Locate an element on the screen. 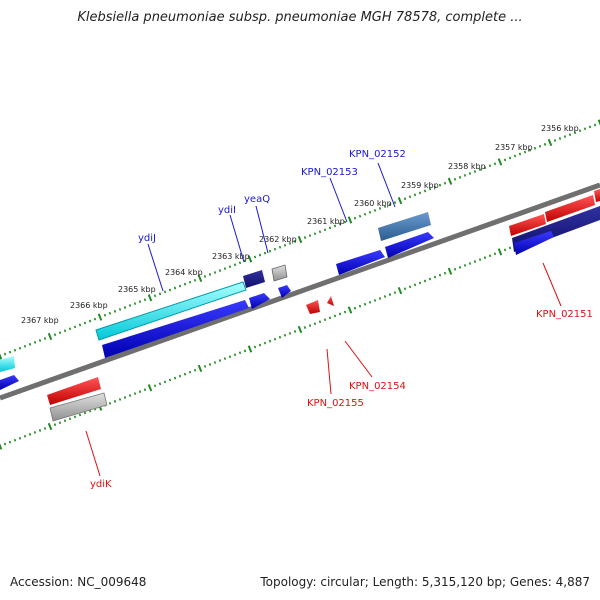 This screenshot has width=600, height=600. gene-label-yeaq: yeaQ is located at coordinates (257, 199).